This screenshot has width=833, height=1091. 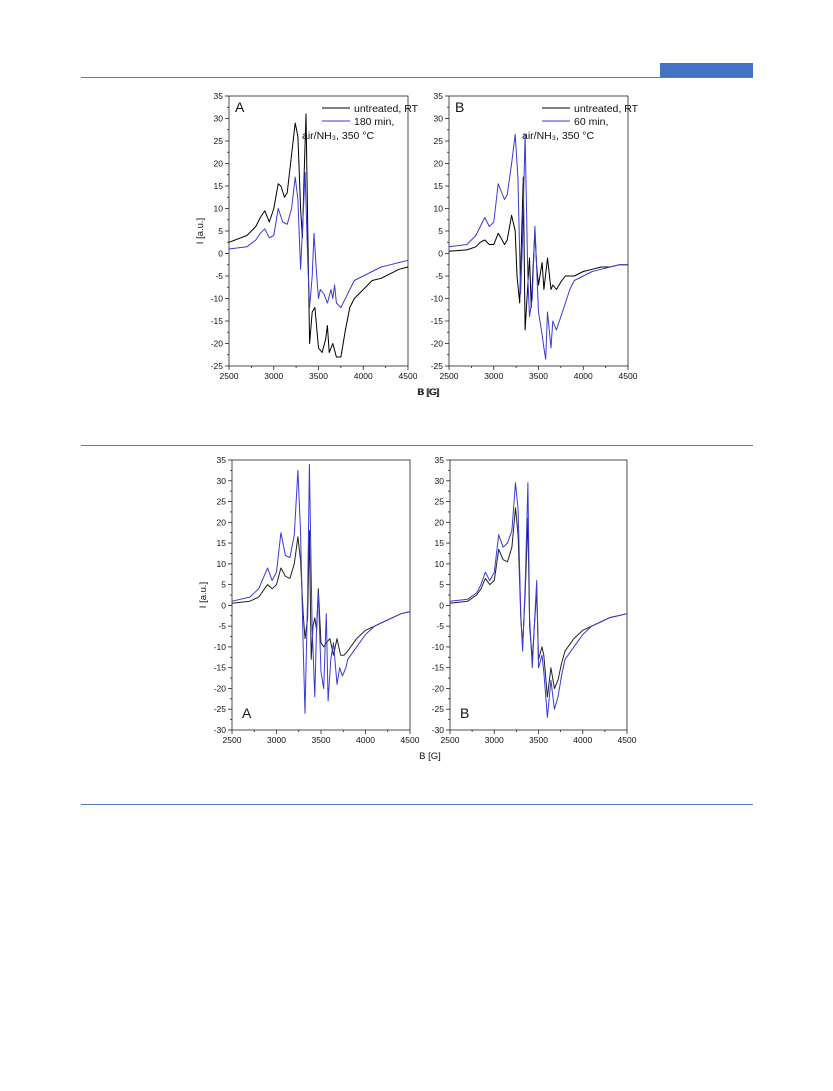 What do you see at coordinates (706, 70) in the screenshot?
I see `header-color-tab` at bounding box center [706, 70].